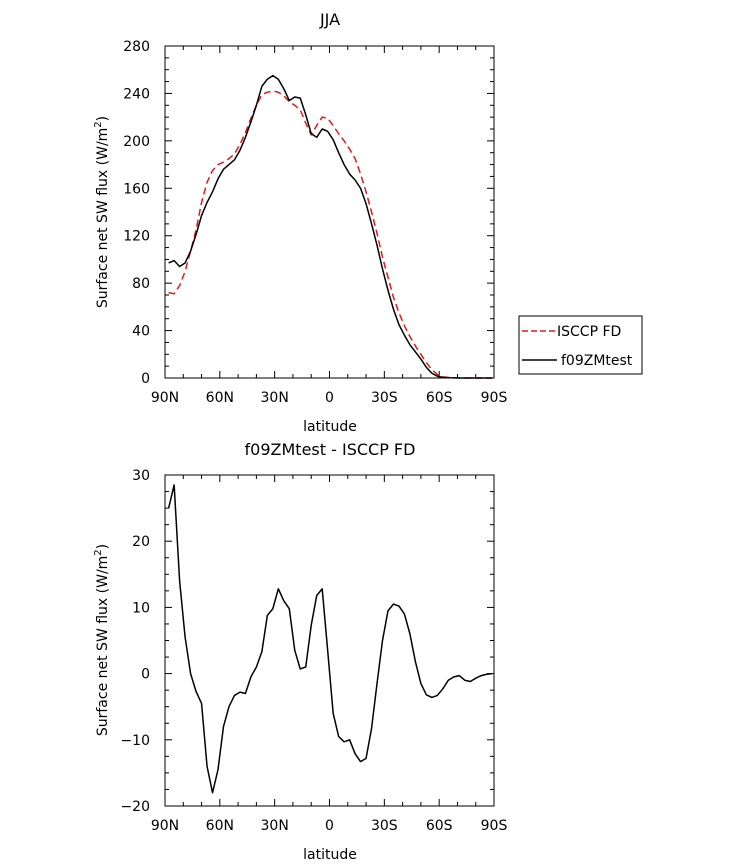  What do you see at coordinates (136, 142) in the screenshot?
I see `y-tick-label: 200` at bounding box center [136, 142].